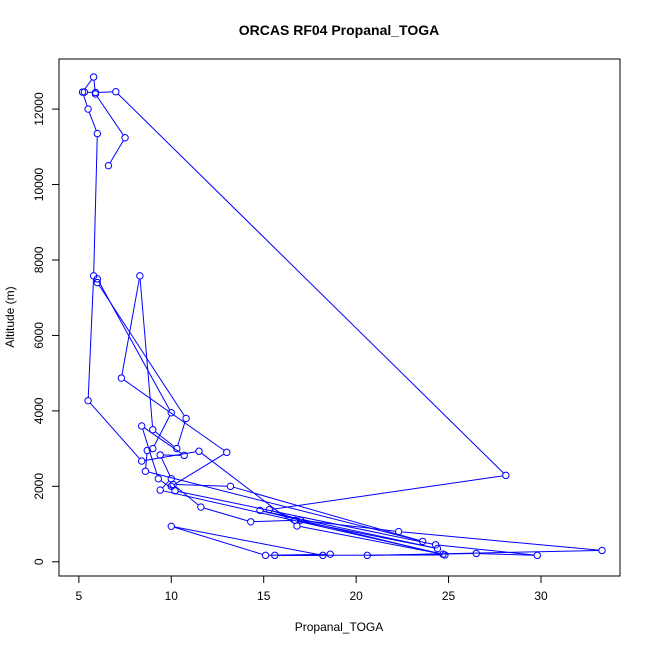 Image resolution: width=650 pixels, height=650 pixels. Describe the element at coordinates (10, 316) in the screenshot. I see `y-axis-label: Altitude (m)` at that location.